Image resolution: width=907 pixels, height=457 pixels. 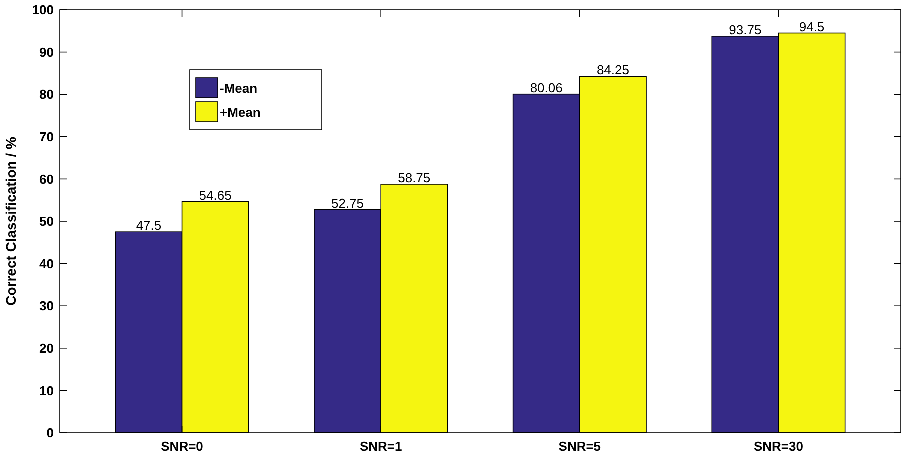 I want to click on y-tick-label: 70, so click(x=47, y=136).